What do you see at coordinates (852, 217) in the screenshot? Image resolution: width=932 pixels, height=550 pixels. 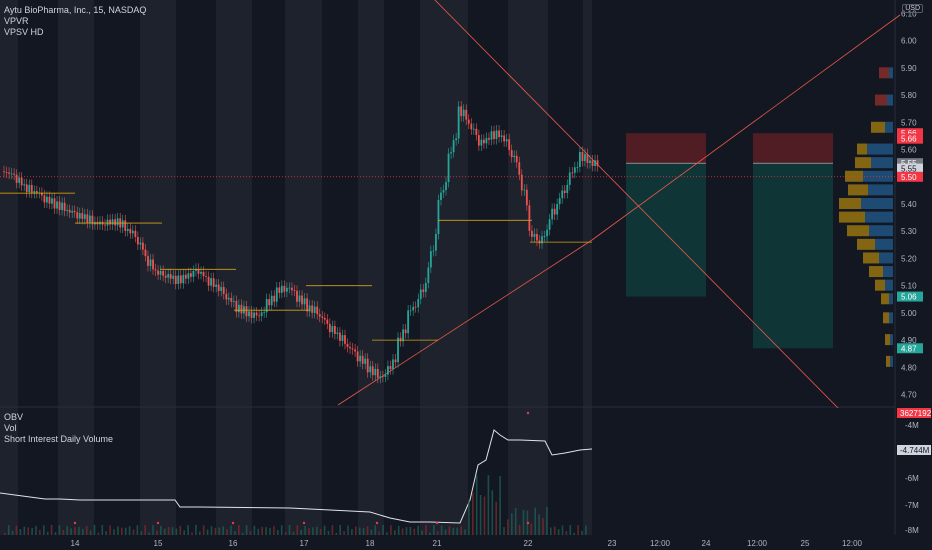 I see `vpvr-bar-down` at bounding box center [852, 217].